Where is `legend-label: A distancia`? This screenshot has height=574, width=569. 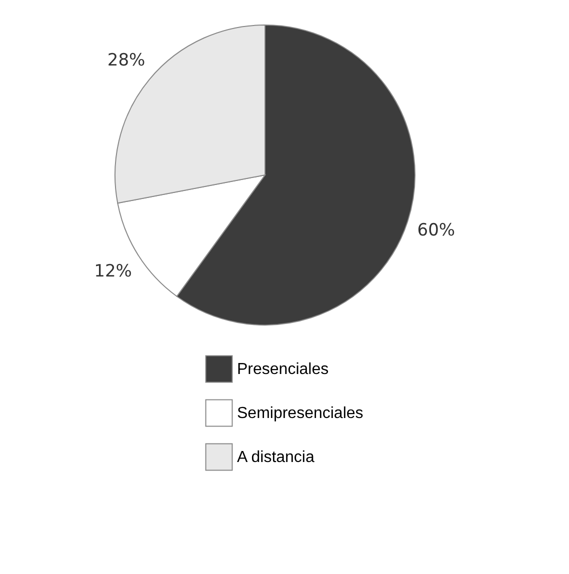
legend-label: A distancia is located at coordinates (275, 457).